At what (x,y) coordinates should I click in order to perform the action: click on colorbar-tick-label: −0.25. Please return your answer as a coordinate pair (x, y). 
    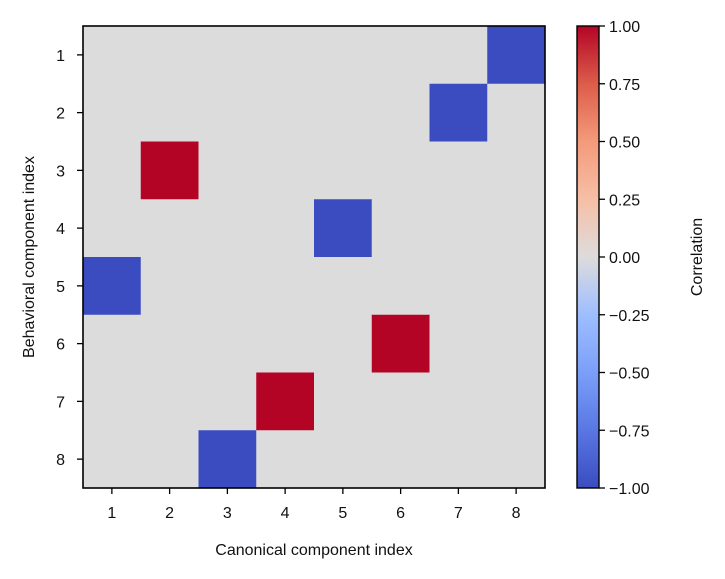
    Looking at the image, I should click on (629, 316).